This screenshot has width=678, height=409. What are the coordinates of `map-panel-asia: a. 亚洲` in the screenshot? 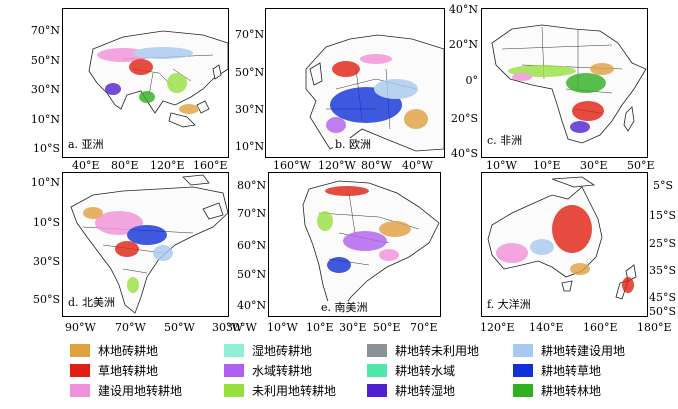 It's located at (145, 83).